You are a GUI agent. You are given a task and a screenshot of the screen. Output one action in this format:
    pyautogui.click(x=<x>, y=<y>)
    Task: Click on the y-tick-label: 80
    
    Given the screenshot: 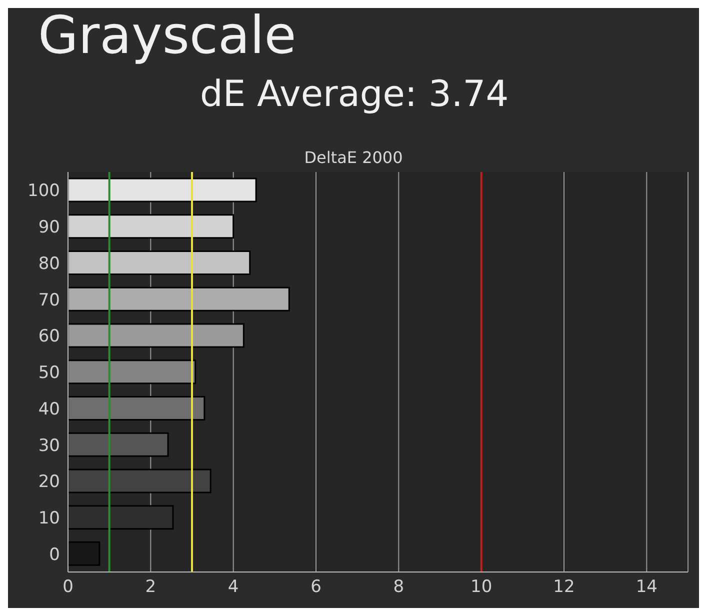 What is the action you would take?
    pyautogui.click(x=49, y=264)
    